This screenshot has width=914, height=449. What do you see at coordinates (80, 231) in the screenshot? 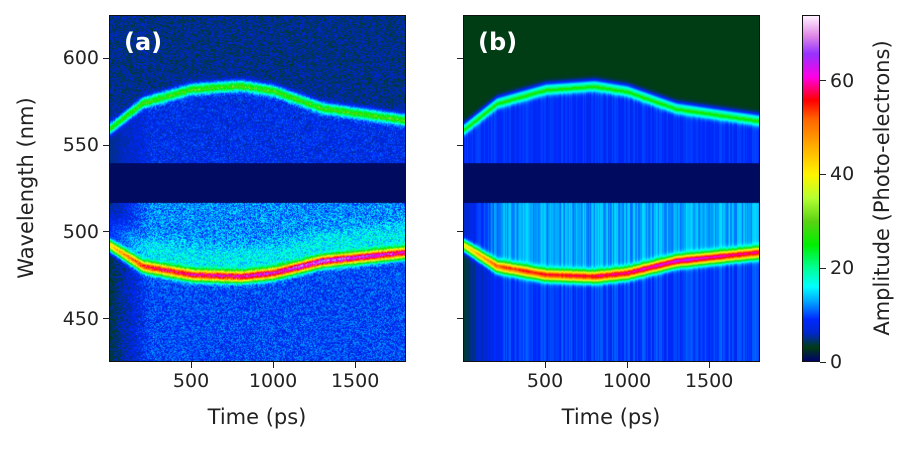
I see `y-tick-label: 500` at bounding box center [80, 231].